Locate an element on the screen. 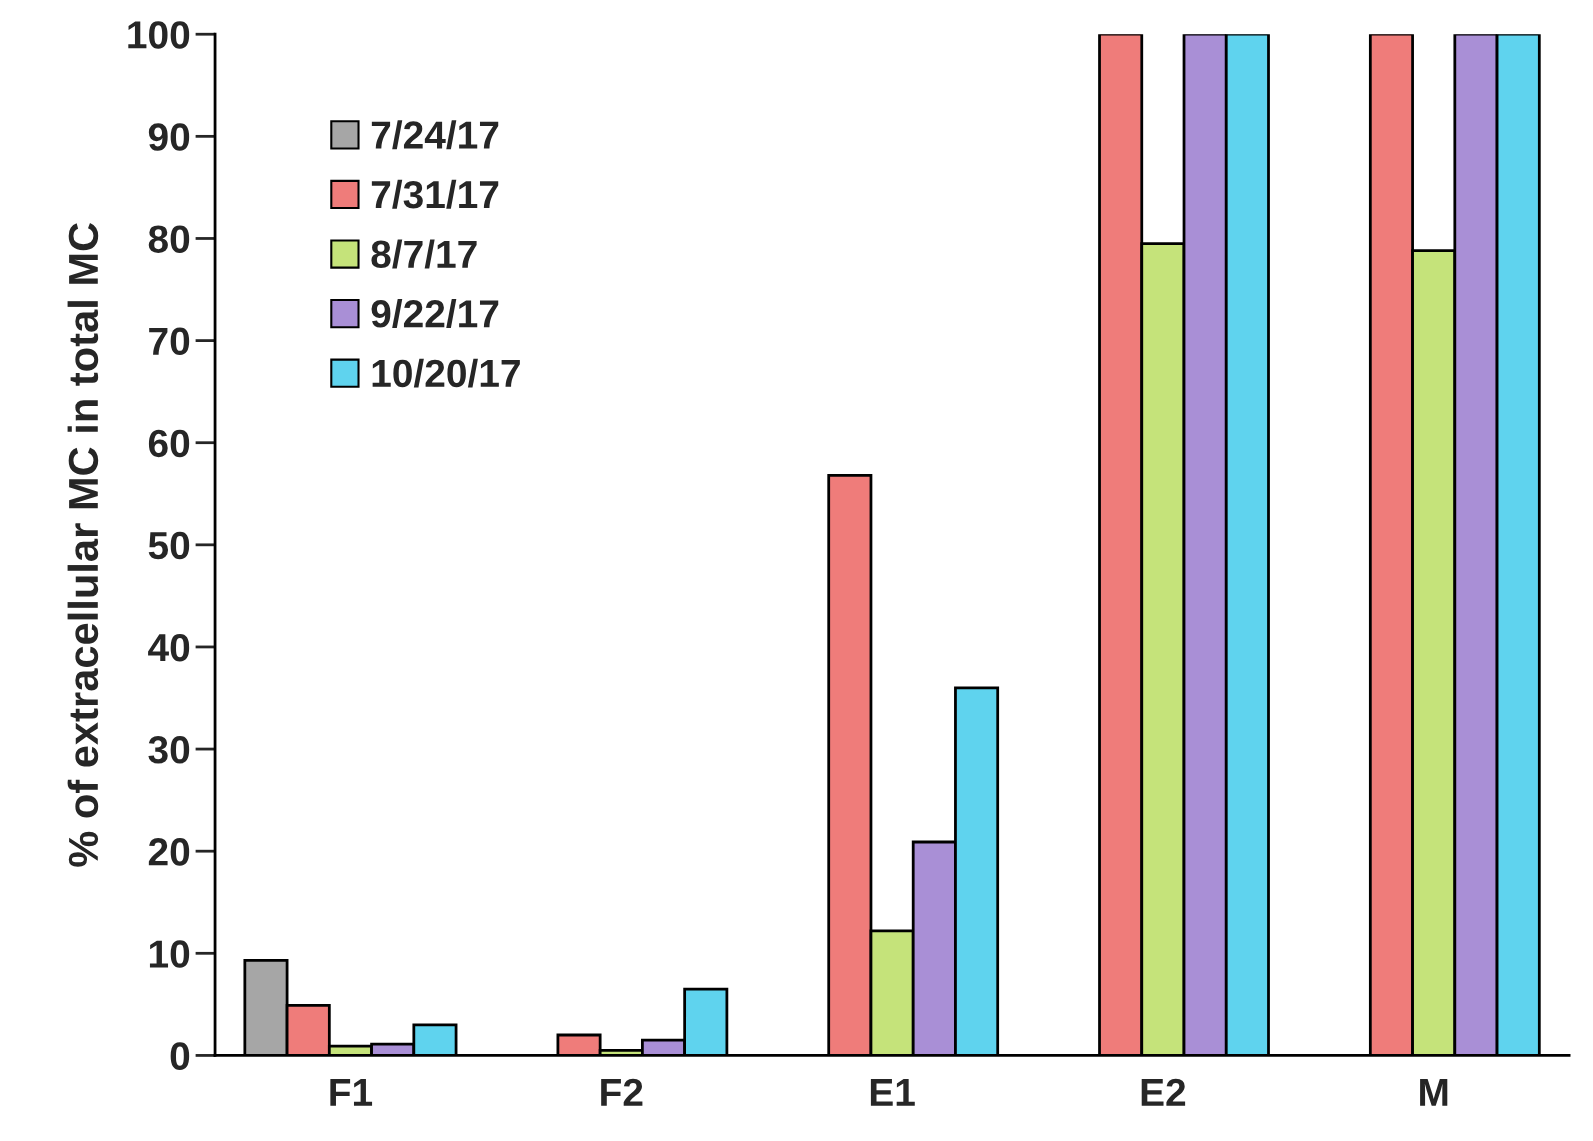 The width and height of the screenshot is (1593, 1141). x-tick-label: E1 is located at coordinates (892, 1092).